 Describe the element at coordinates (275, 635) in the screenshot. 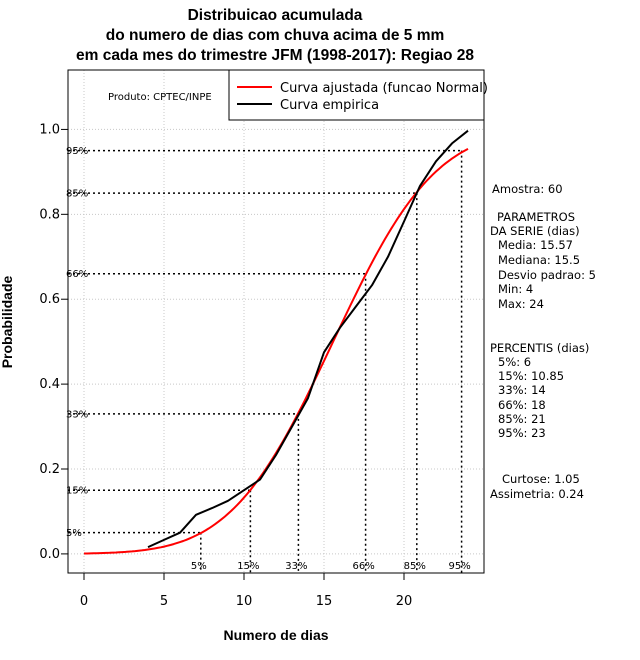

I see `x-axis-label: Numero de dias` at that location.